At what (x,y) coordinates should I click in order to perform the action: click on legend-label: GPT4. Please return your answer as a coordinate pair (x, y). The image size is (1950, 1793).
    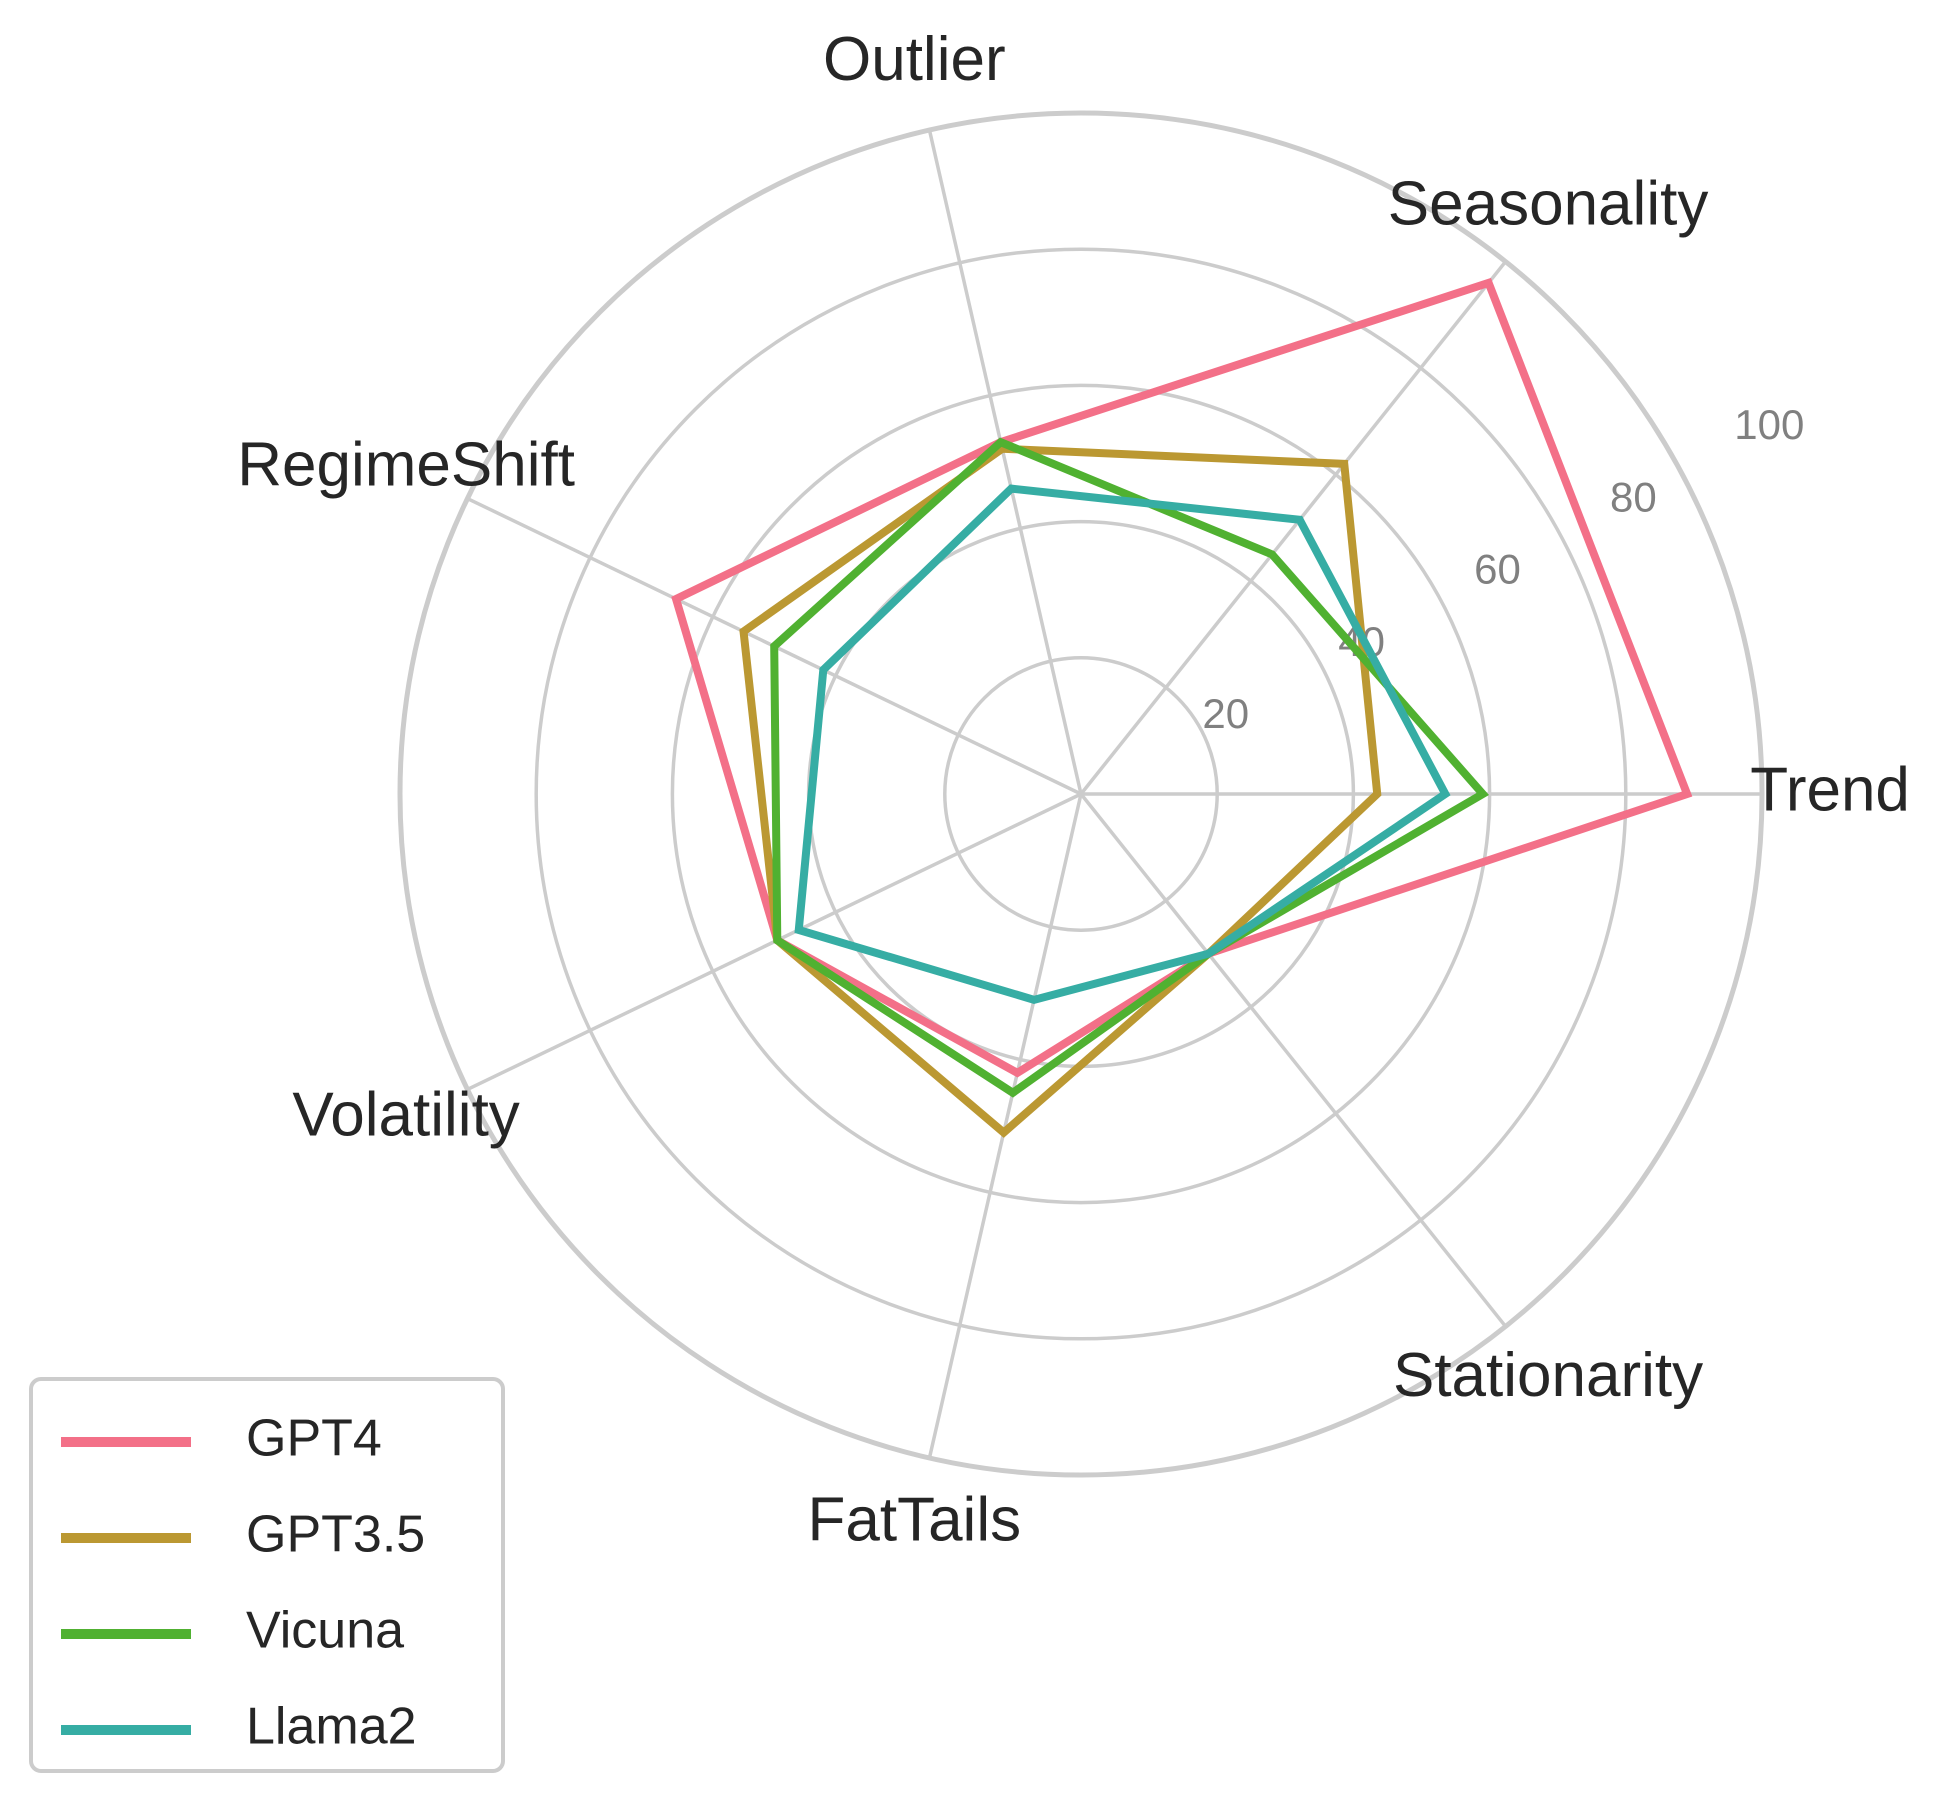
    Looking at the image, I should click on (314, 1439).